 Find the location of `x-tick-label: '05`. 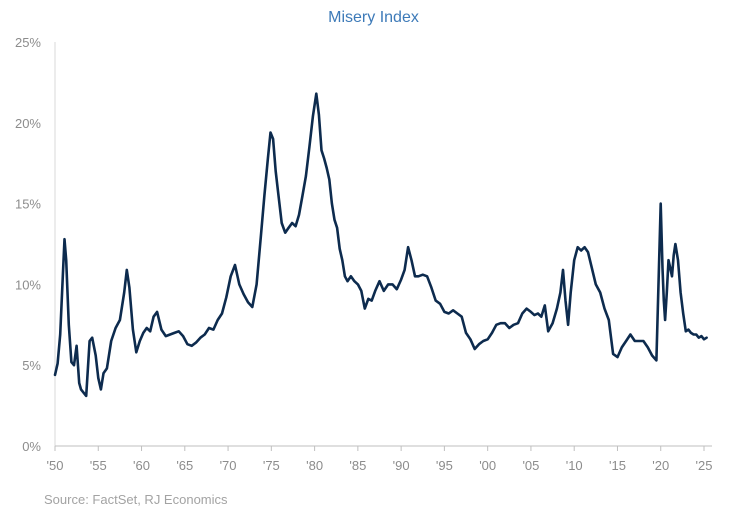

x-tick-label: '05 is located at coordinates (530, 465).